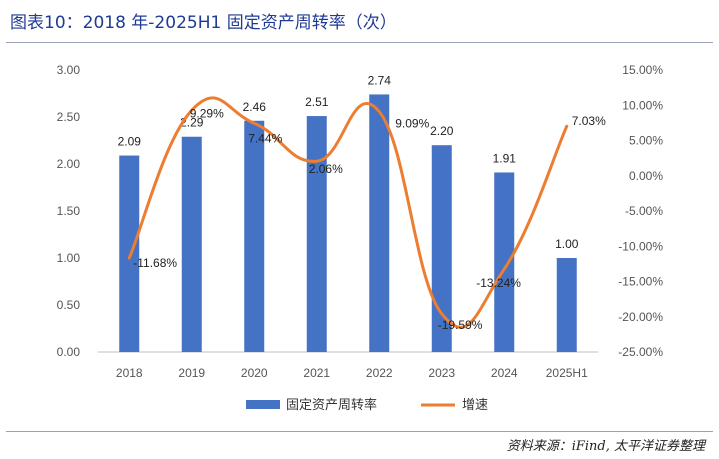  I want to click on x-axis: 2018 2019 2020 2021 2022 2023 2024 2025H1, so click(352, 373).